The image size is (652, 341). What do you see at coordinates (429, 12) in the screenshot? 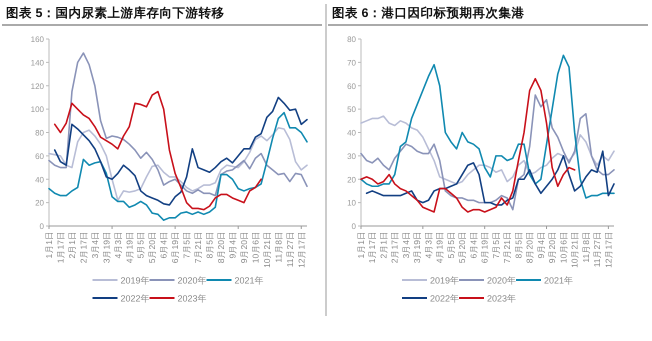
I see `chart-title: 图表 6：港口因印标预期再次集港` at bounding box center [429, 12].